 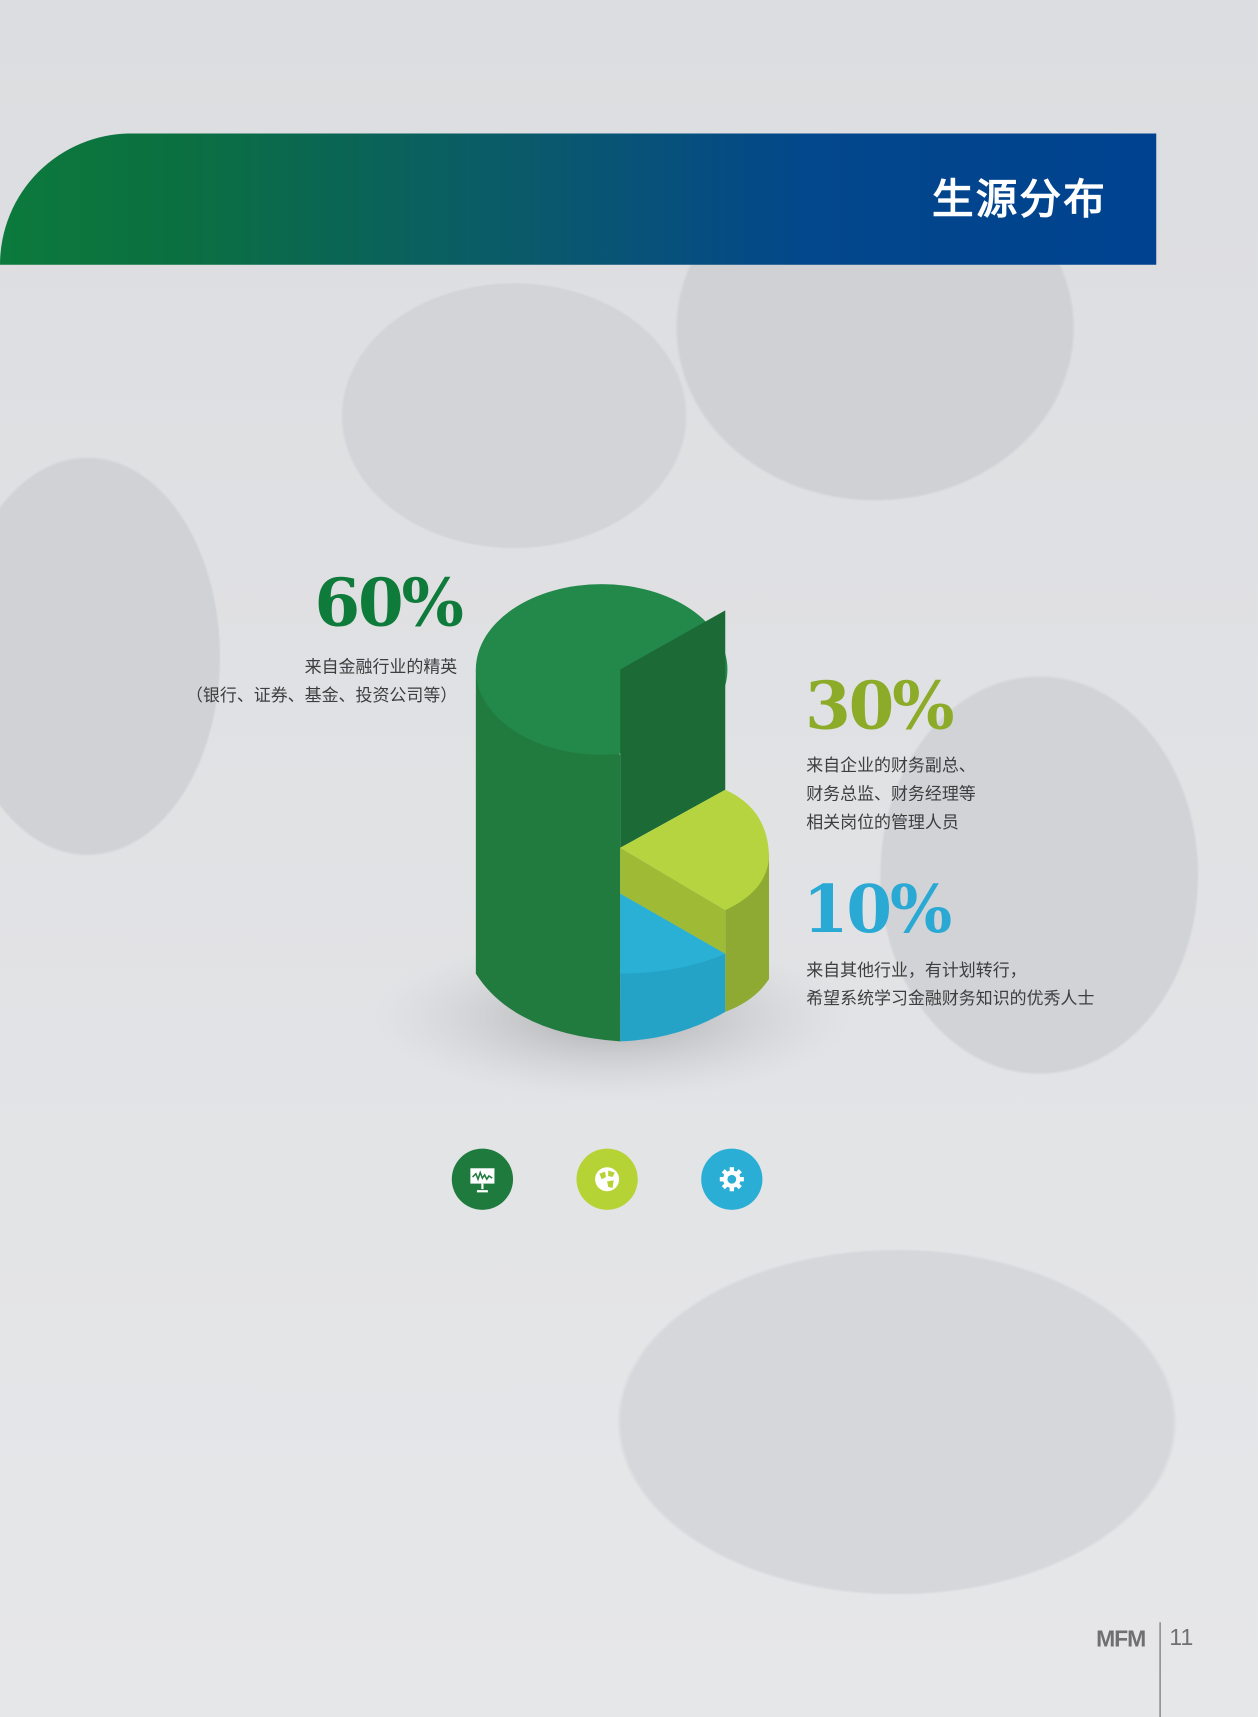 I want to click on segment-60-description: 来自金融行业的精英 （银行、证券、基金、投资公司等）, so click(x=321, y=681).